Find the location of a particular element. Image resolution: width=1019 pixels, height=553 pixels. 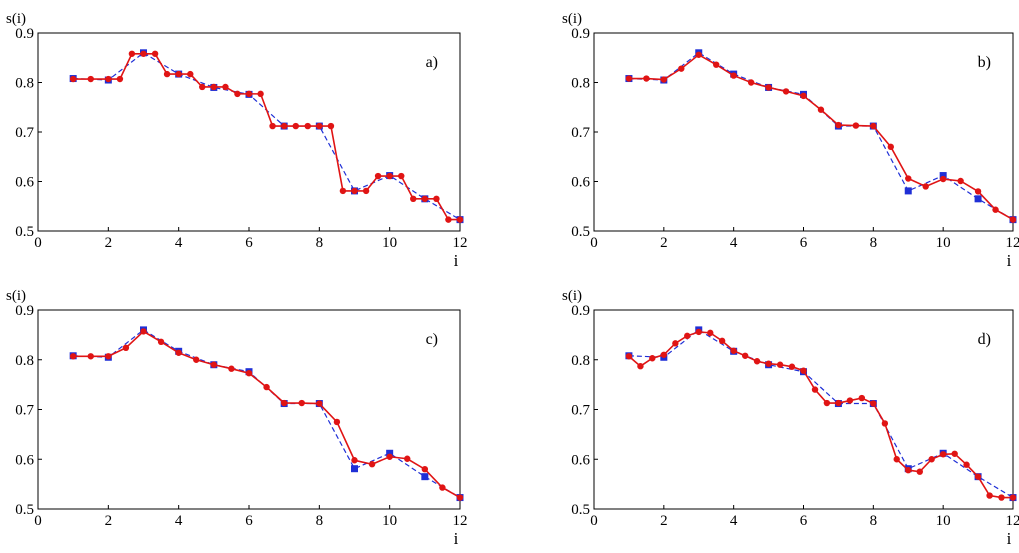

panel-label: c) is located at coordinates (432, 339).